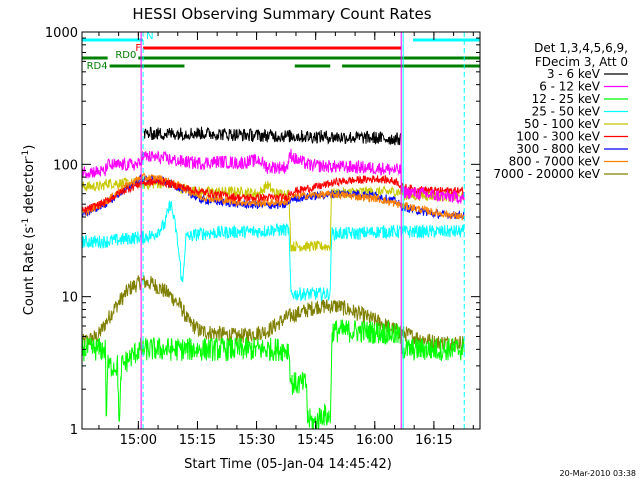  What do you see at coordinates (288, 464) in the screenshot?
I see `x-axis-label: Start Time (05-Jan-04 14:45:42)` at bounding box center [288, 464].